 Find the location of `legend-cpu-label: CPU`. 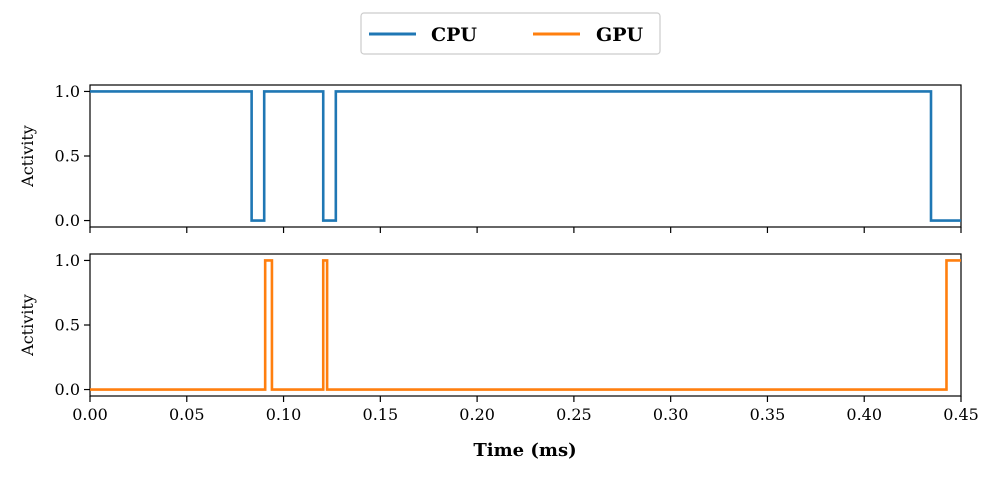

legend-cpu-label: CPU is located at coordinates (454, 35).